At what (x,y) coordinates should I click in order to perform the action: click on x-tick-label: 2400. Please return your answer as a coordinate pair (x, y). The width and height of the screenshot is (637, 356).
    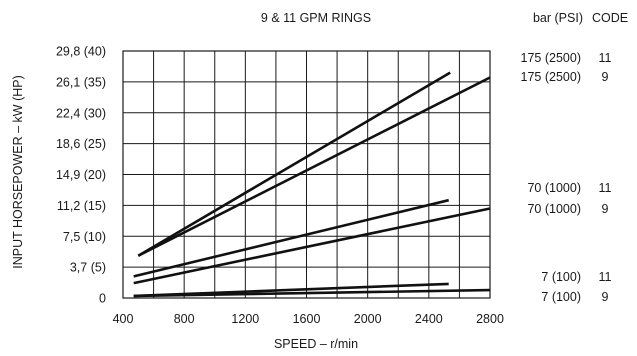
    Looking at the image, I should click on (429, 319).